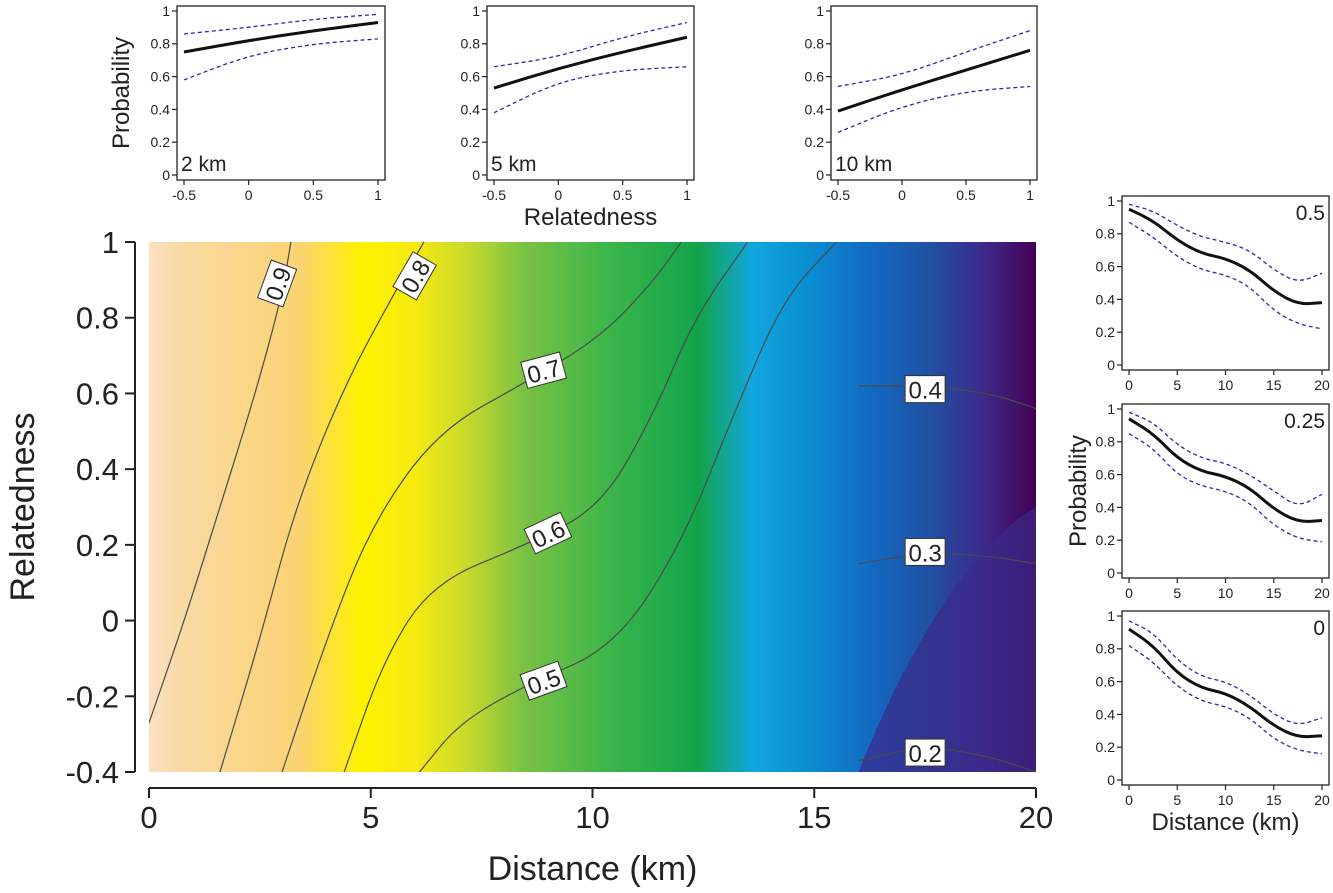  I want to click on panel-label: 0, so click(1319, 628).